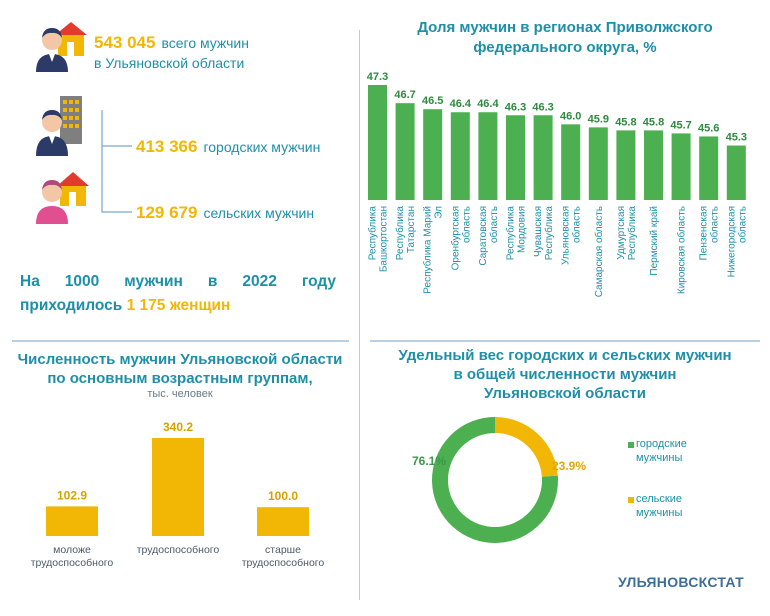 The image size is (770, 616). I want to click on total-men-line-2: в Ульяновской области, so click(169, 63).